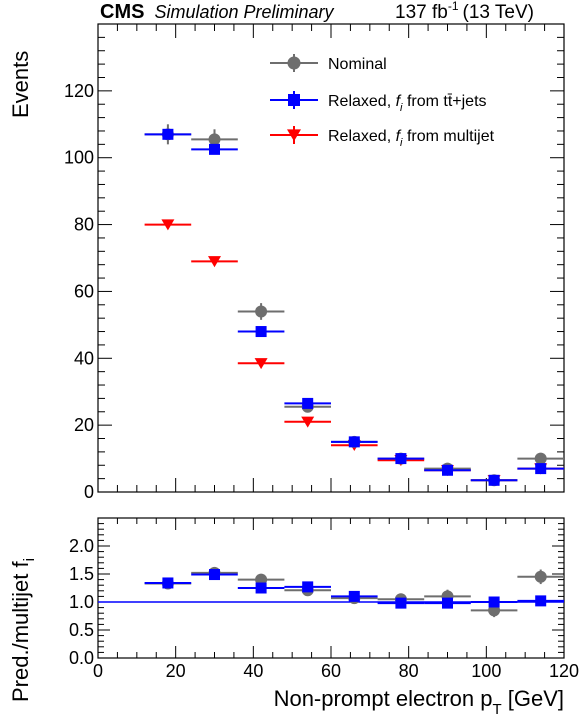  I want to click on ratio-y-tick-label: 1.5, so click(81, 574).